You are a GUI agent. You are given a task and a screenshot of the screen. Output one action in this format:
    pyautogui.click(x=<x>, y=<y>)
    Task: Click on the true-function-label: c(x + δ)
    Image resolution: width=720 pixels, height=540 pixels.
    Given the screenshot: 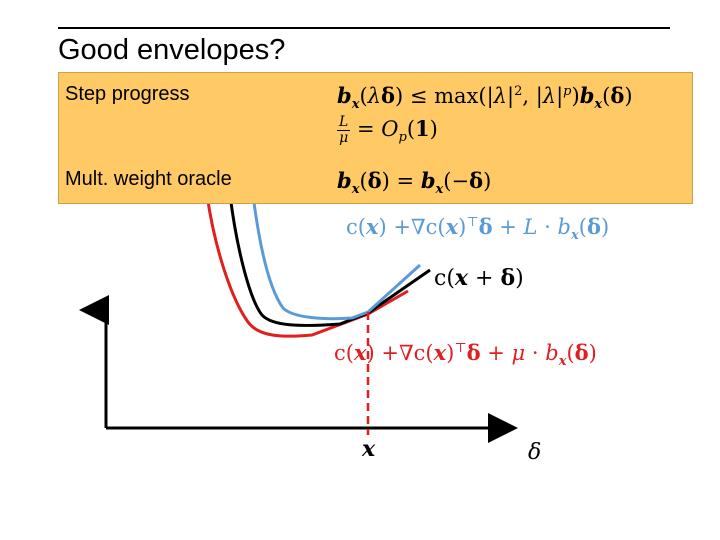 What is the action you would take?
    pyautogui.click(x=479, y=278)
    